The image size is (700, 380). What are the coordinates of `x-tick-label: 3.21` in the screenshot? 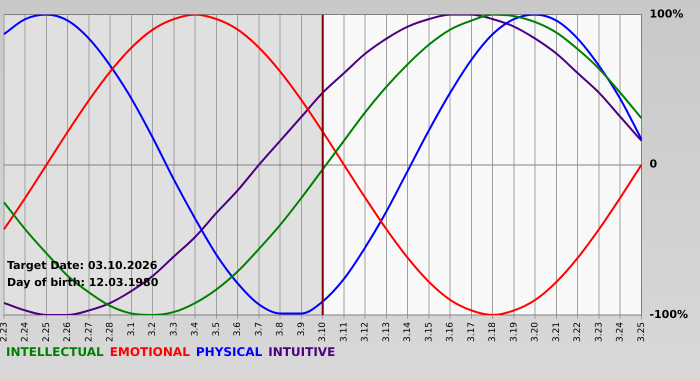 It's located at (557, 332).